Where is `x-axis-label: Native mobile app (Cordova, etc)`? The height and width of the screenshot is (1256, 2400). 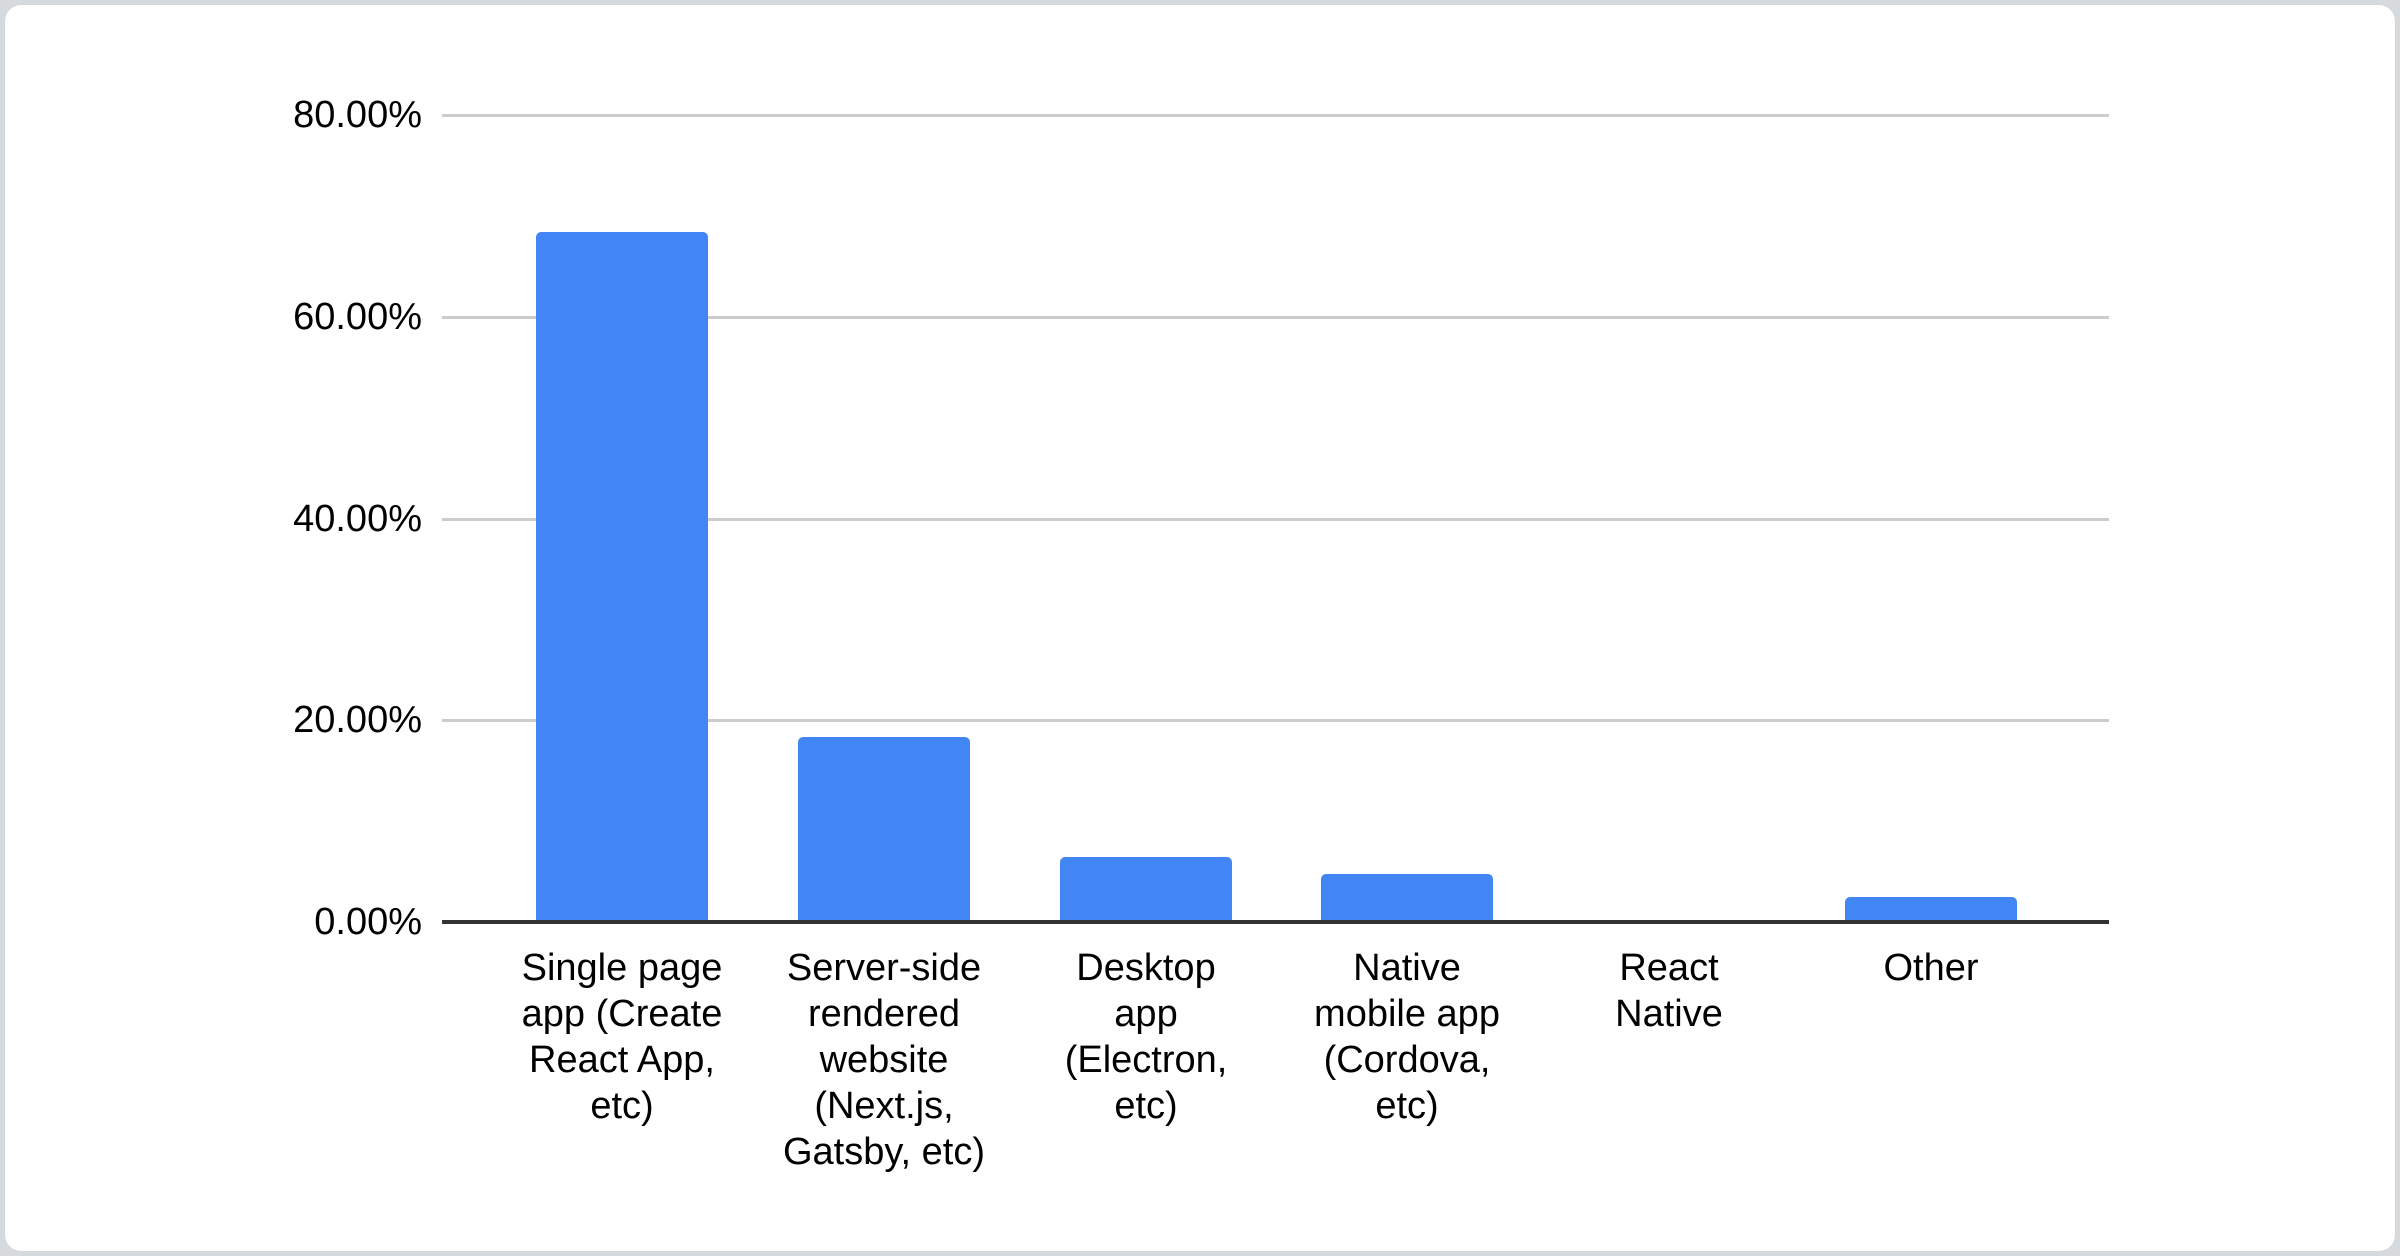
x-axis-label: Native mobile app (Cordova, etc) is located at coordinates (1407, 1037).